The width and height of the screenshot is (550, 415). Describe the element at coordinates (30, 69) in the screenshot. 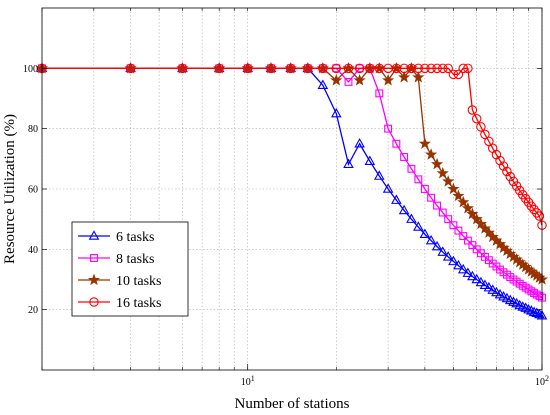

I see `y-tick-label: 100` at that location.